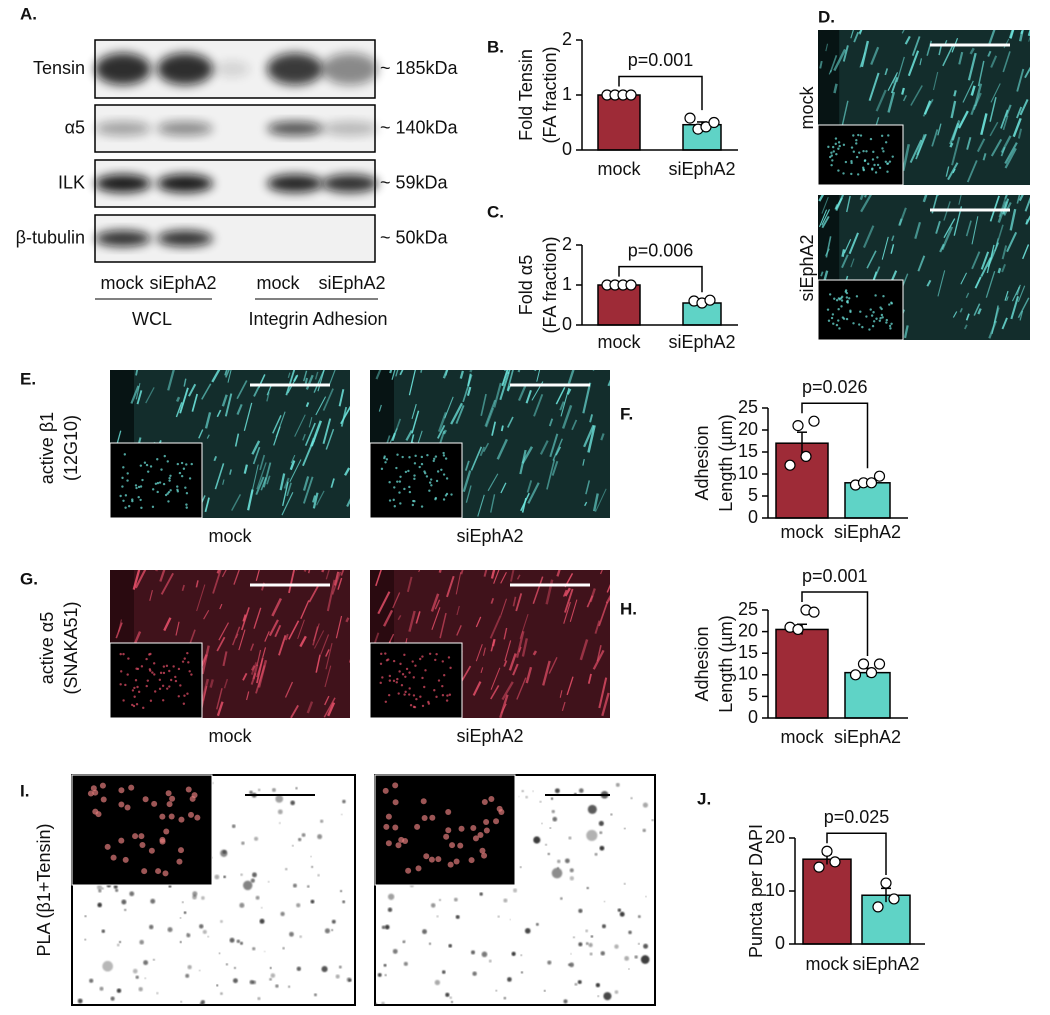  What do you see at coordinates (278, 283) in the screenshot?
I see `lane-label: mock` at bounding box center [278, 283].